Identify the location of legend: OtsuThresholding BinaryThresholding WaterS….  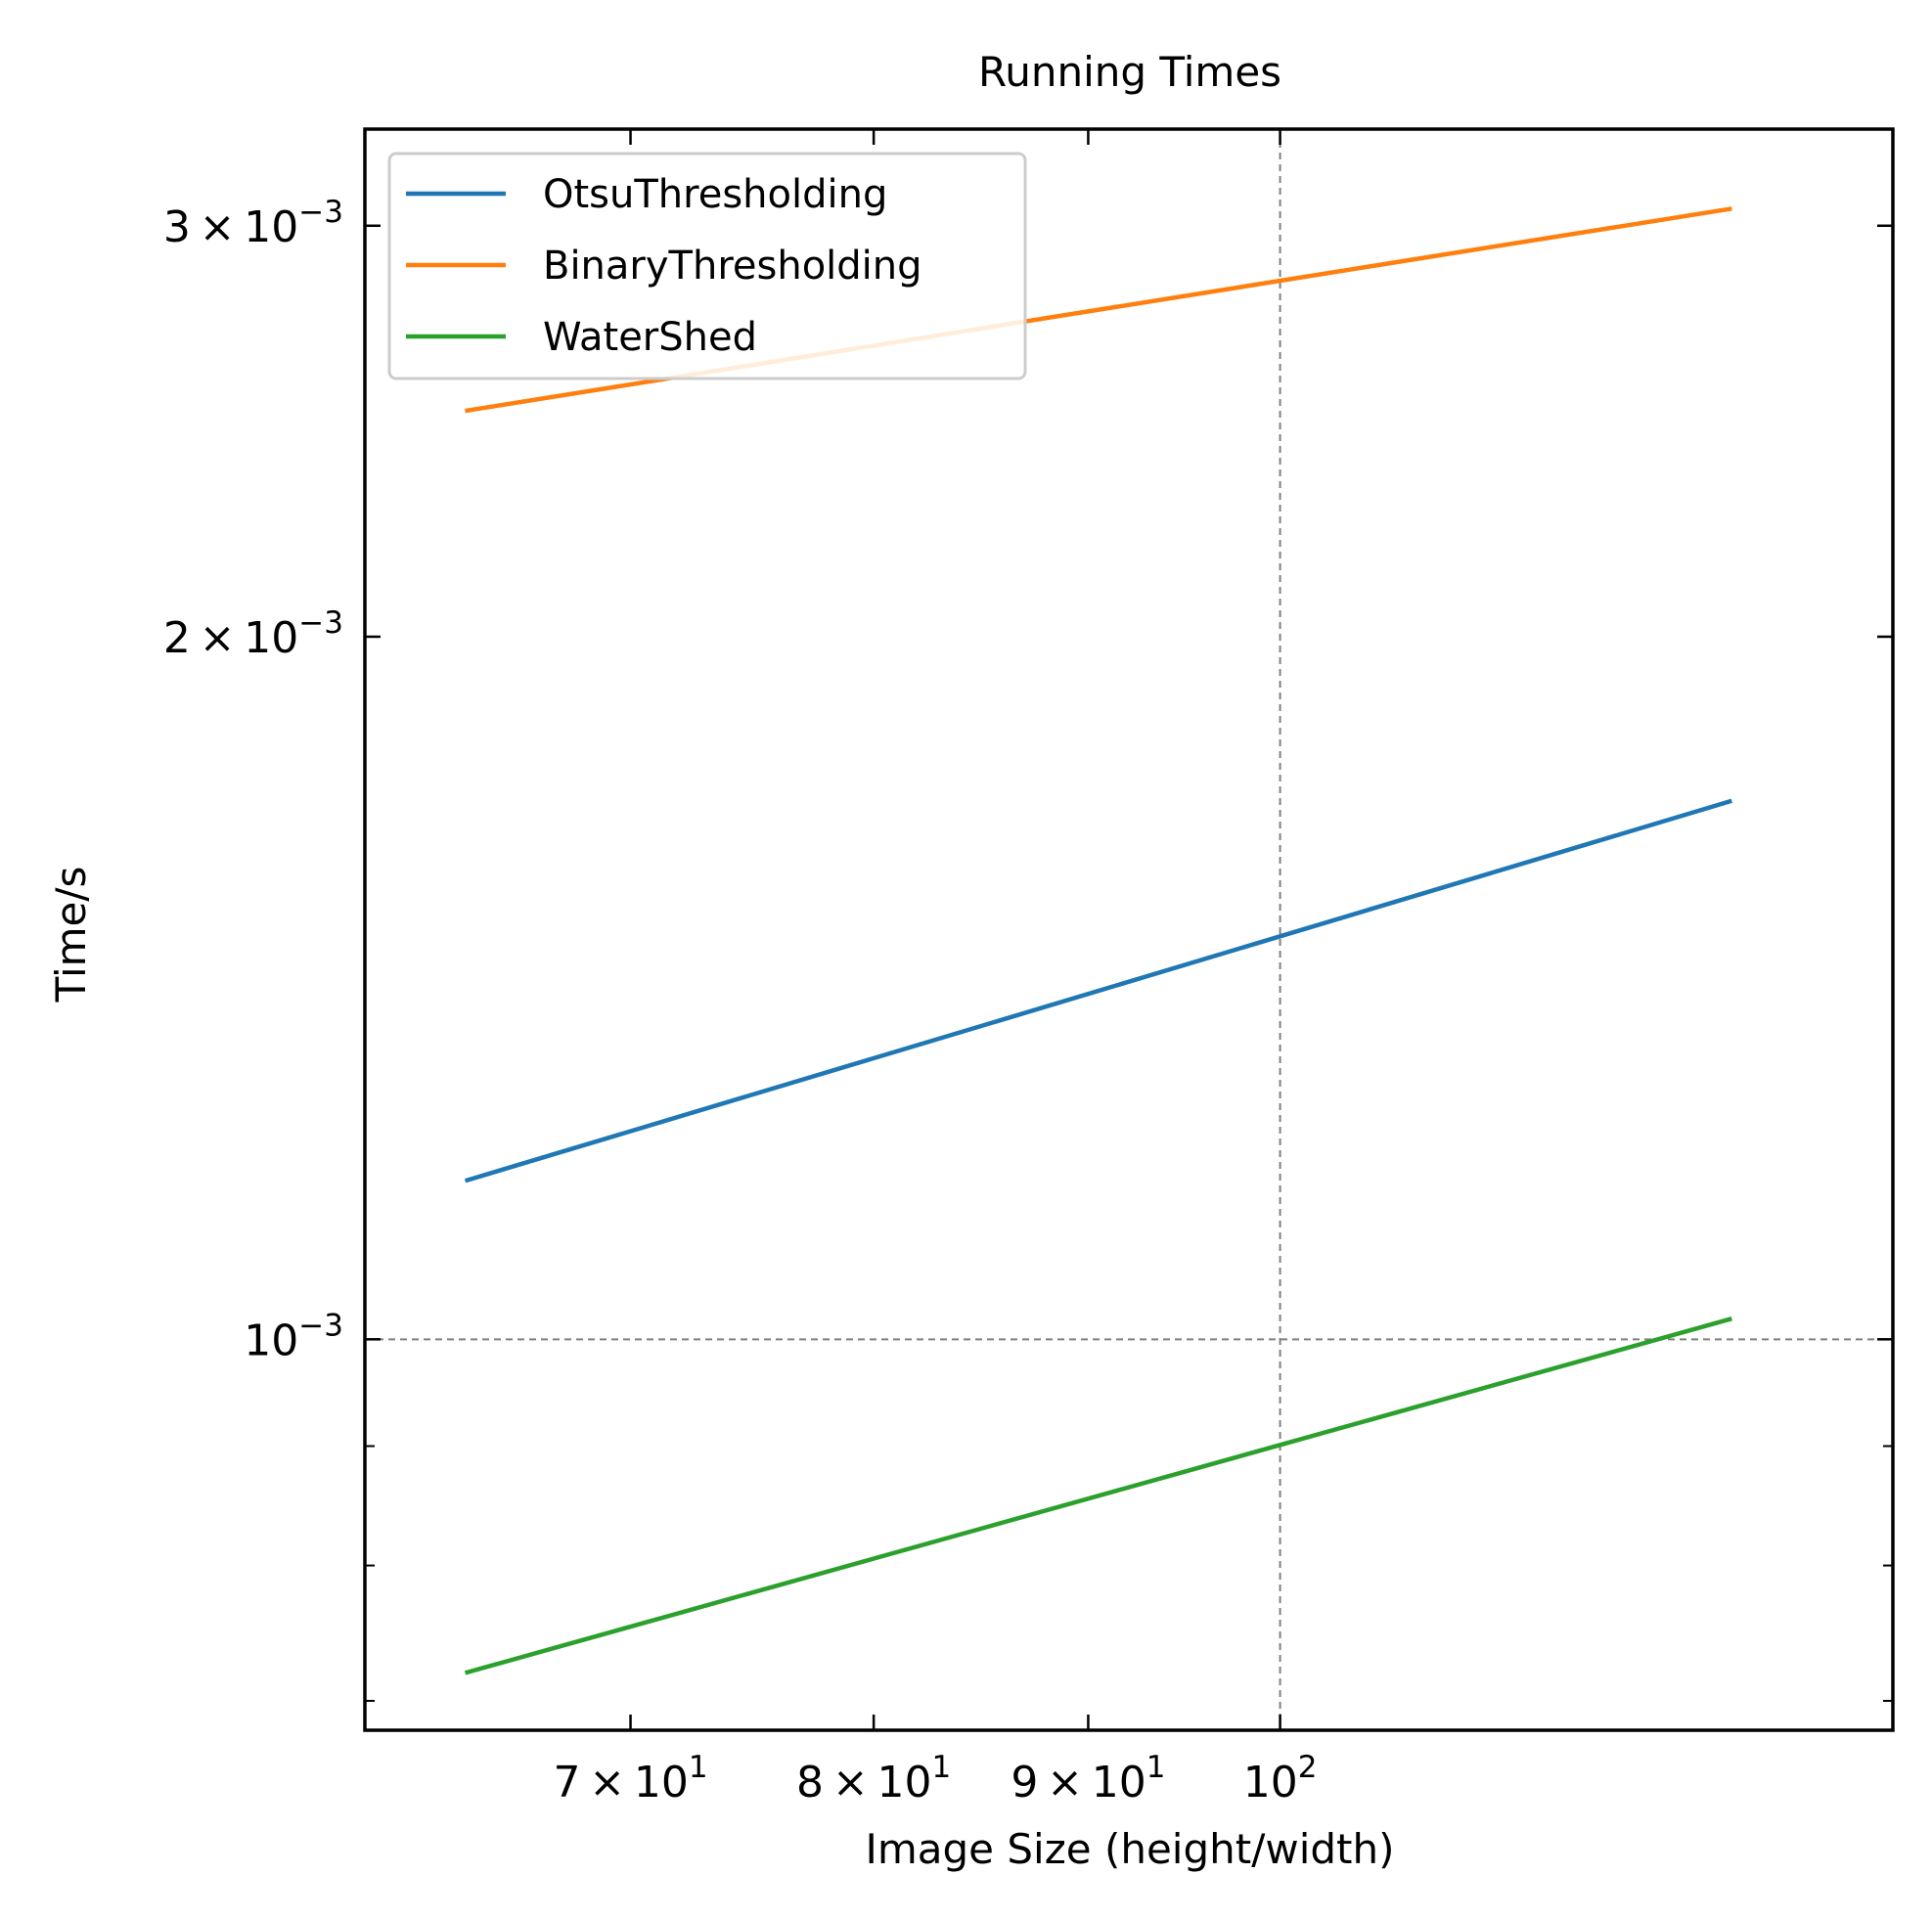
(707, 266).